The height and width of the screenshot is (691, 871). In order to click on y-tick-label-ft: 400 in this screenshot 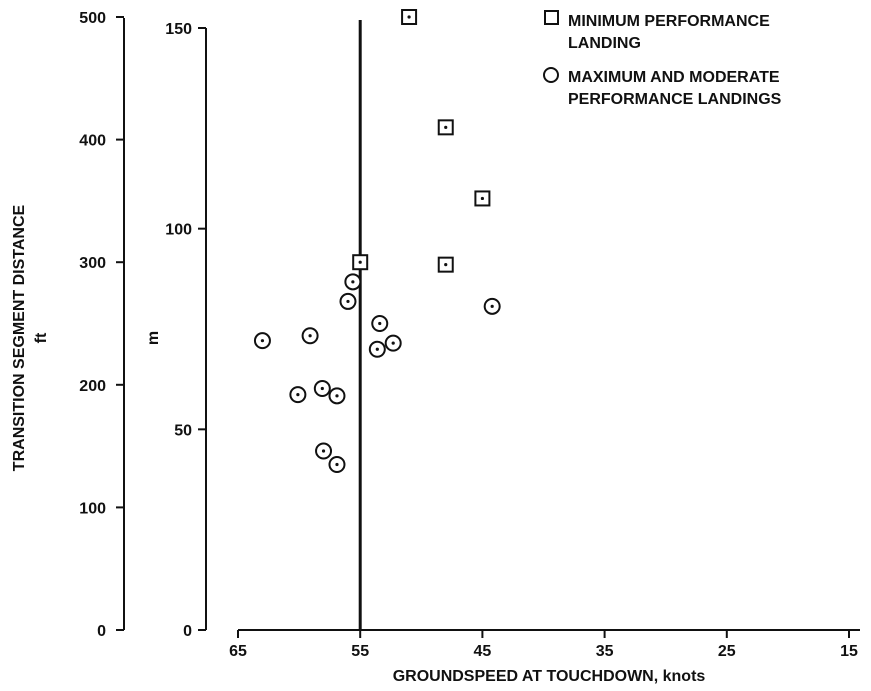, I will do `click(92, 141)`.